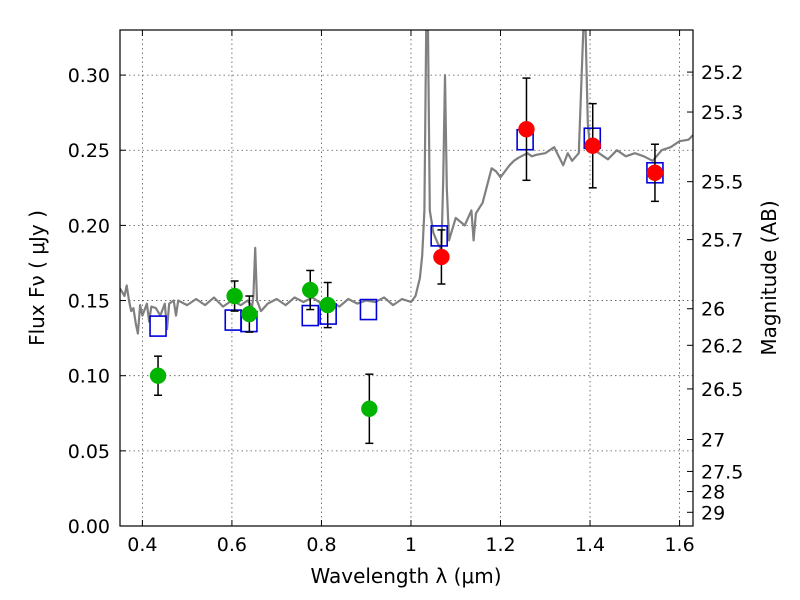 This screenshot has height=600, width=800. What do you see at coordinates (679, 545) in the screenshot?
I see `x-tick-label: 1.6` at bounding box center [679, 545].